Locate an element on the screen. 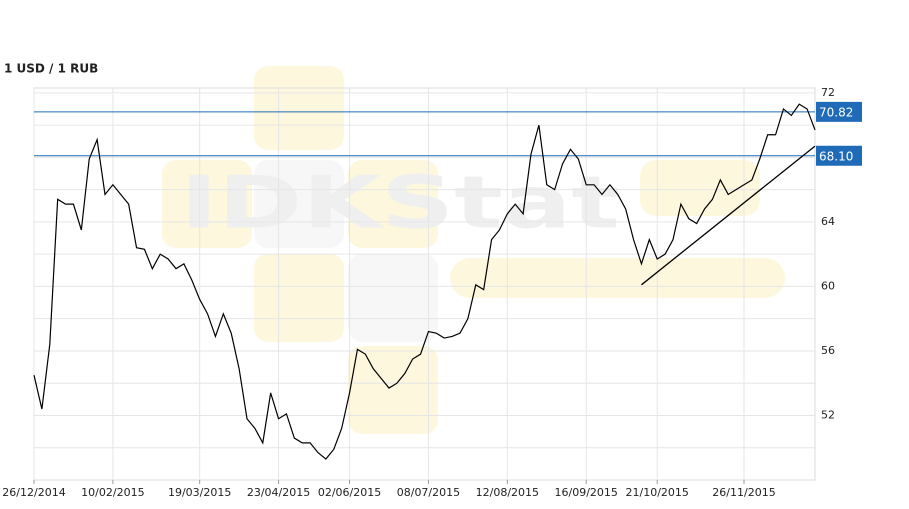  x-tick-label: 23/04/2015 is located at coordinates (278, 492).